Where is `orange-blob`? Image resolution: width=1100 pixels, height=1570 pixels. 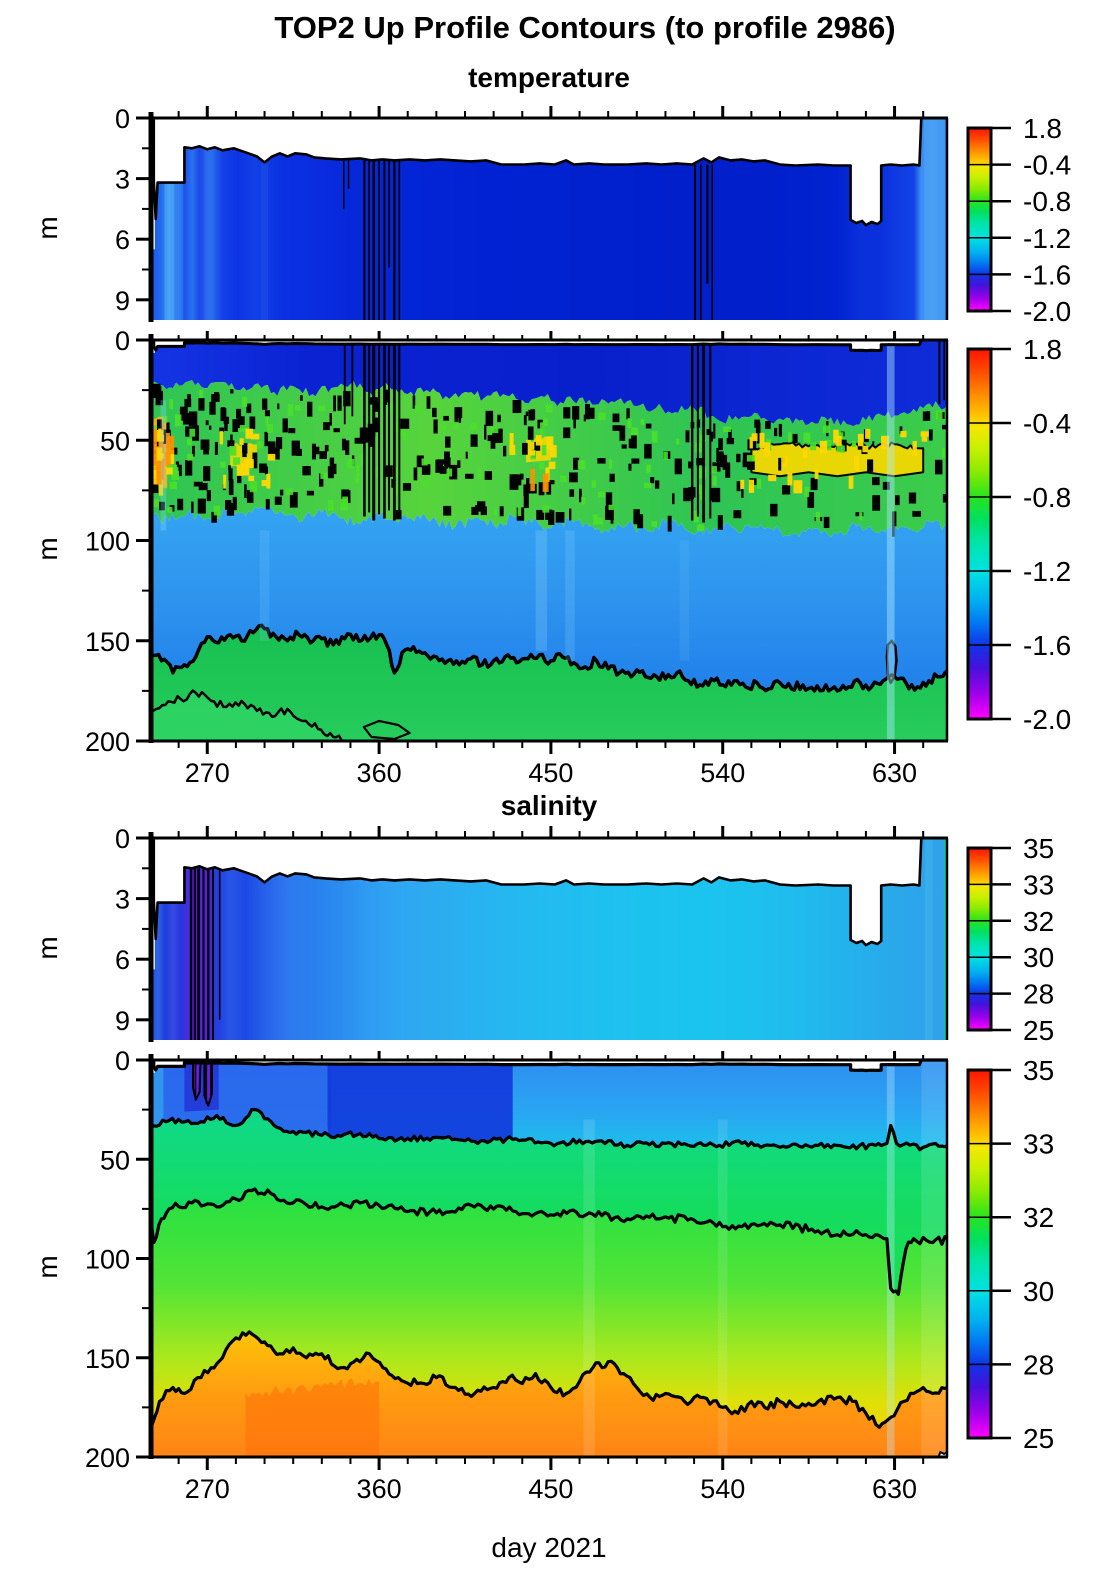 orange-blob is located at coordinates (545, 482).